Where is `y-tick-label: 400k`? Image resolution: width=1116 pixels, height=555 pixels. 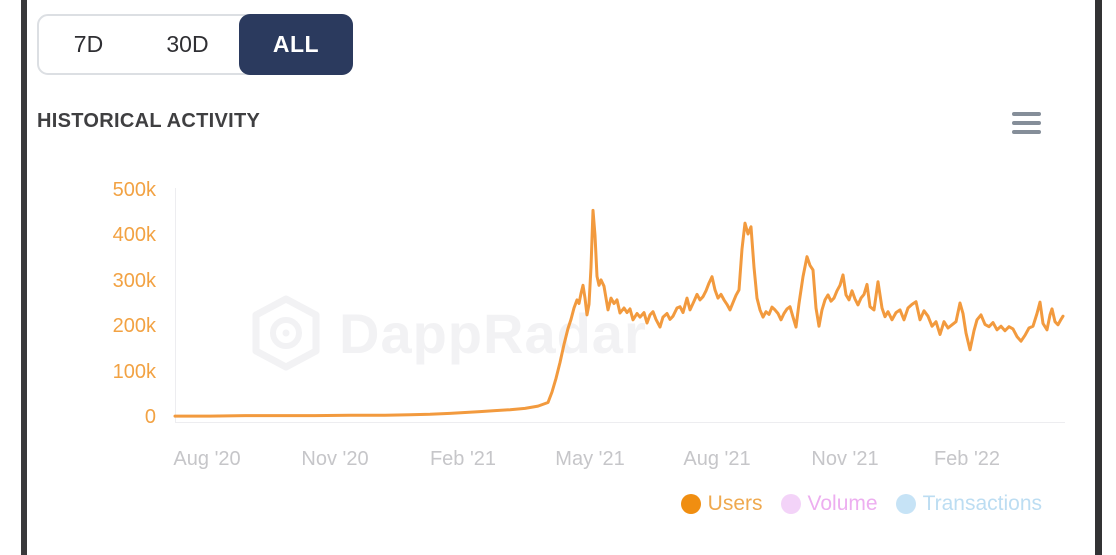 y-tick-label: 400k is located at coordinates (134, 235).